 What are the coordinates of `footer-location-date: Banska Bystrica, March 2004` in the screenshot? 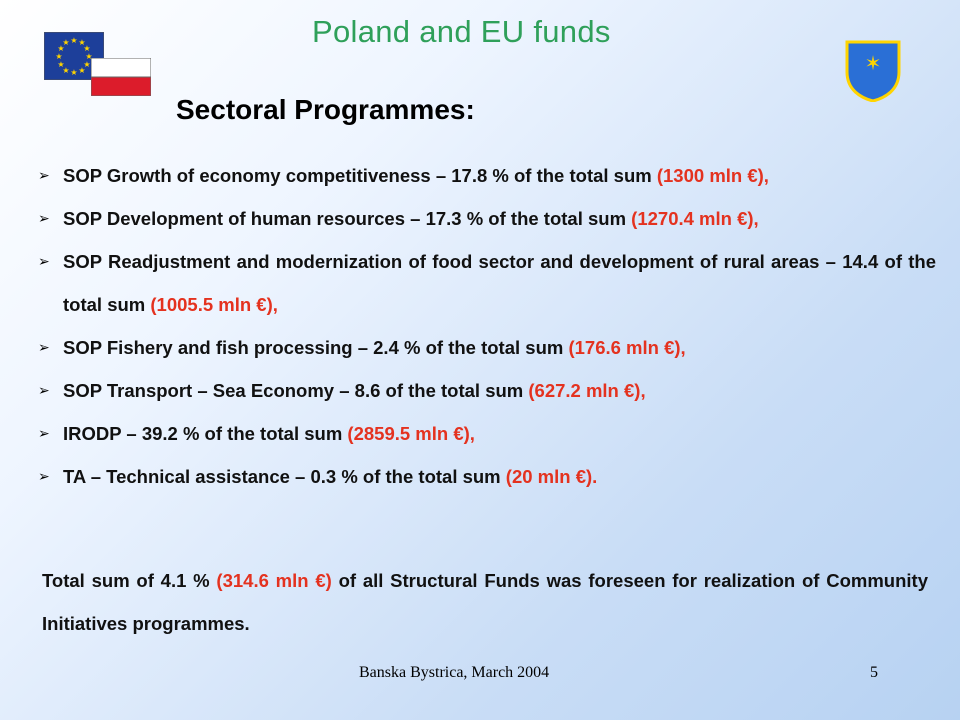 It's located at (454, 672).